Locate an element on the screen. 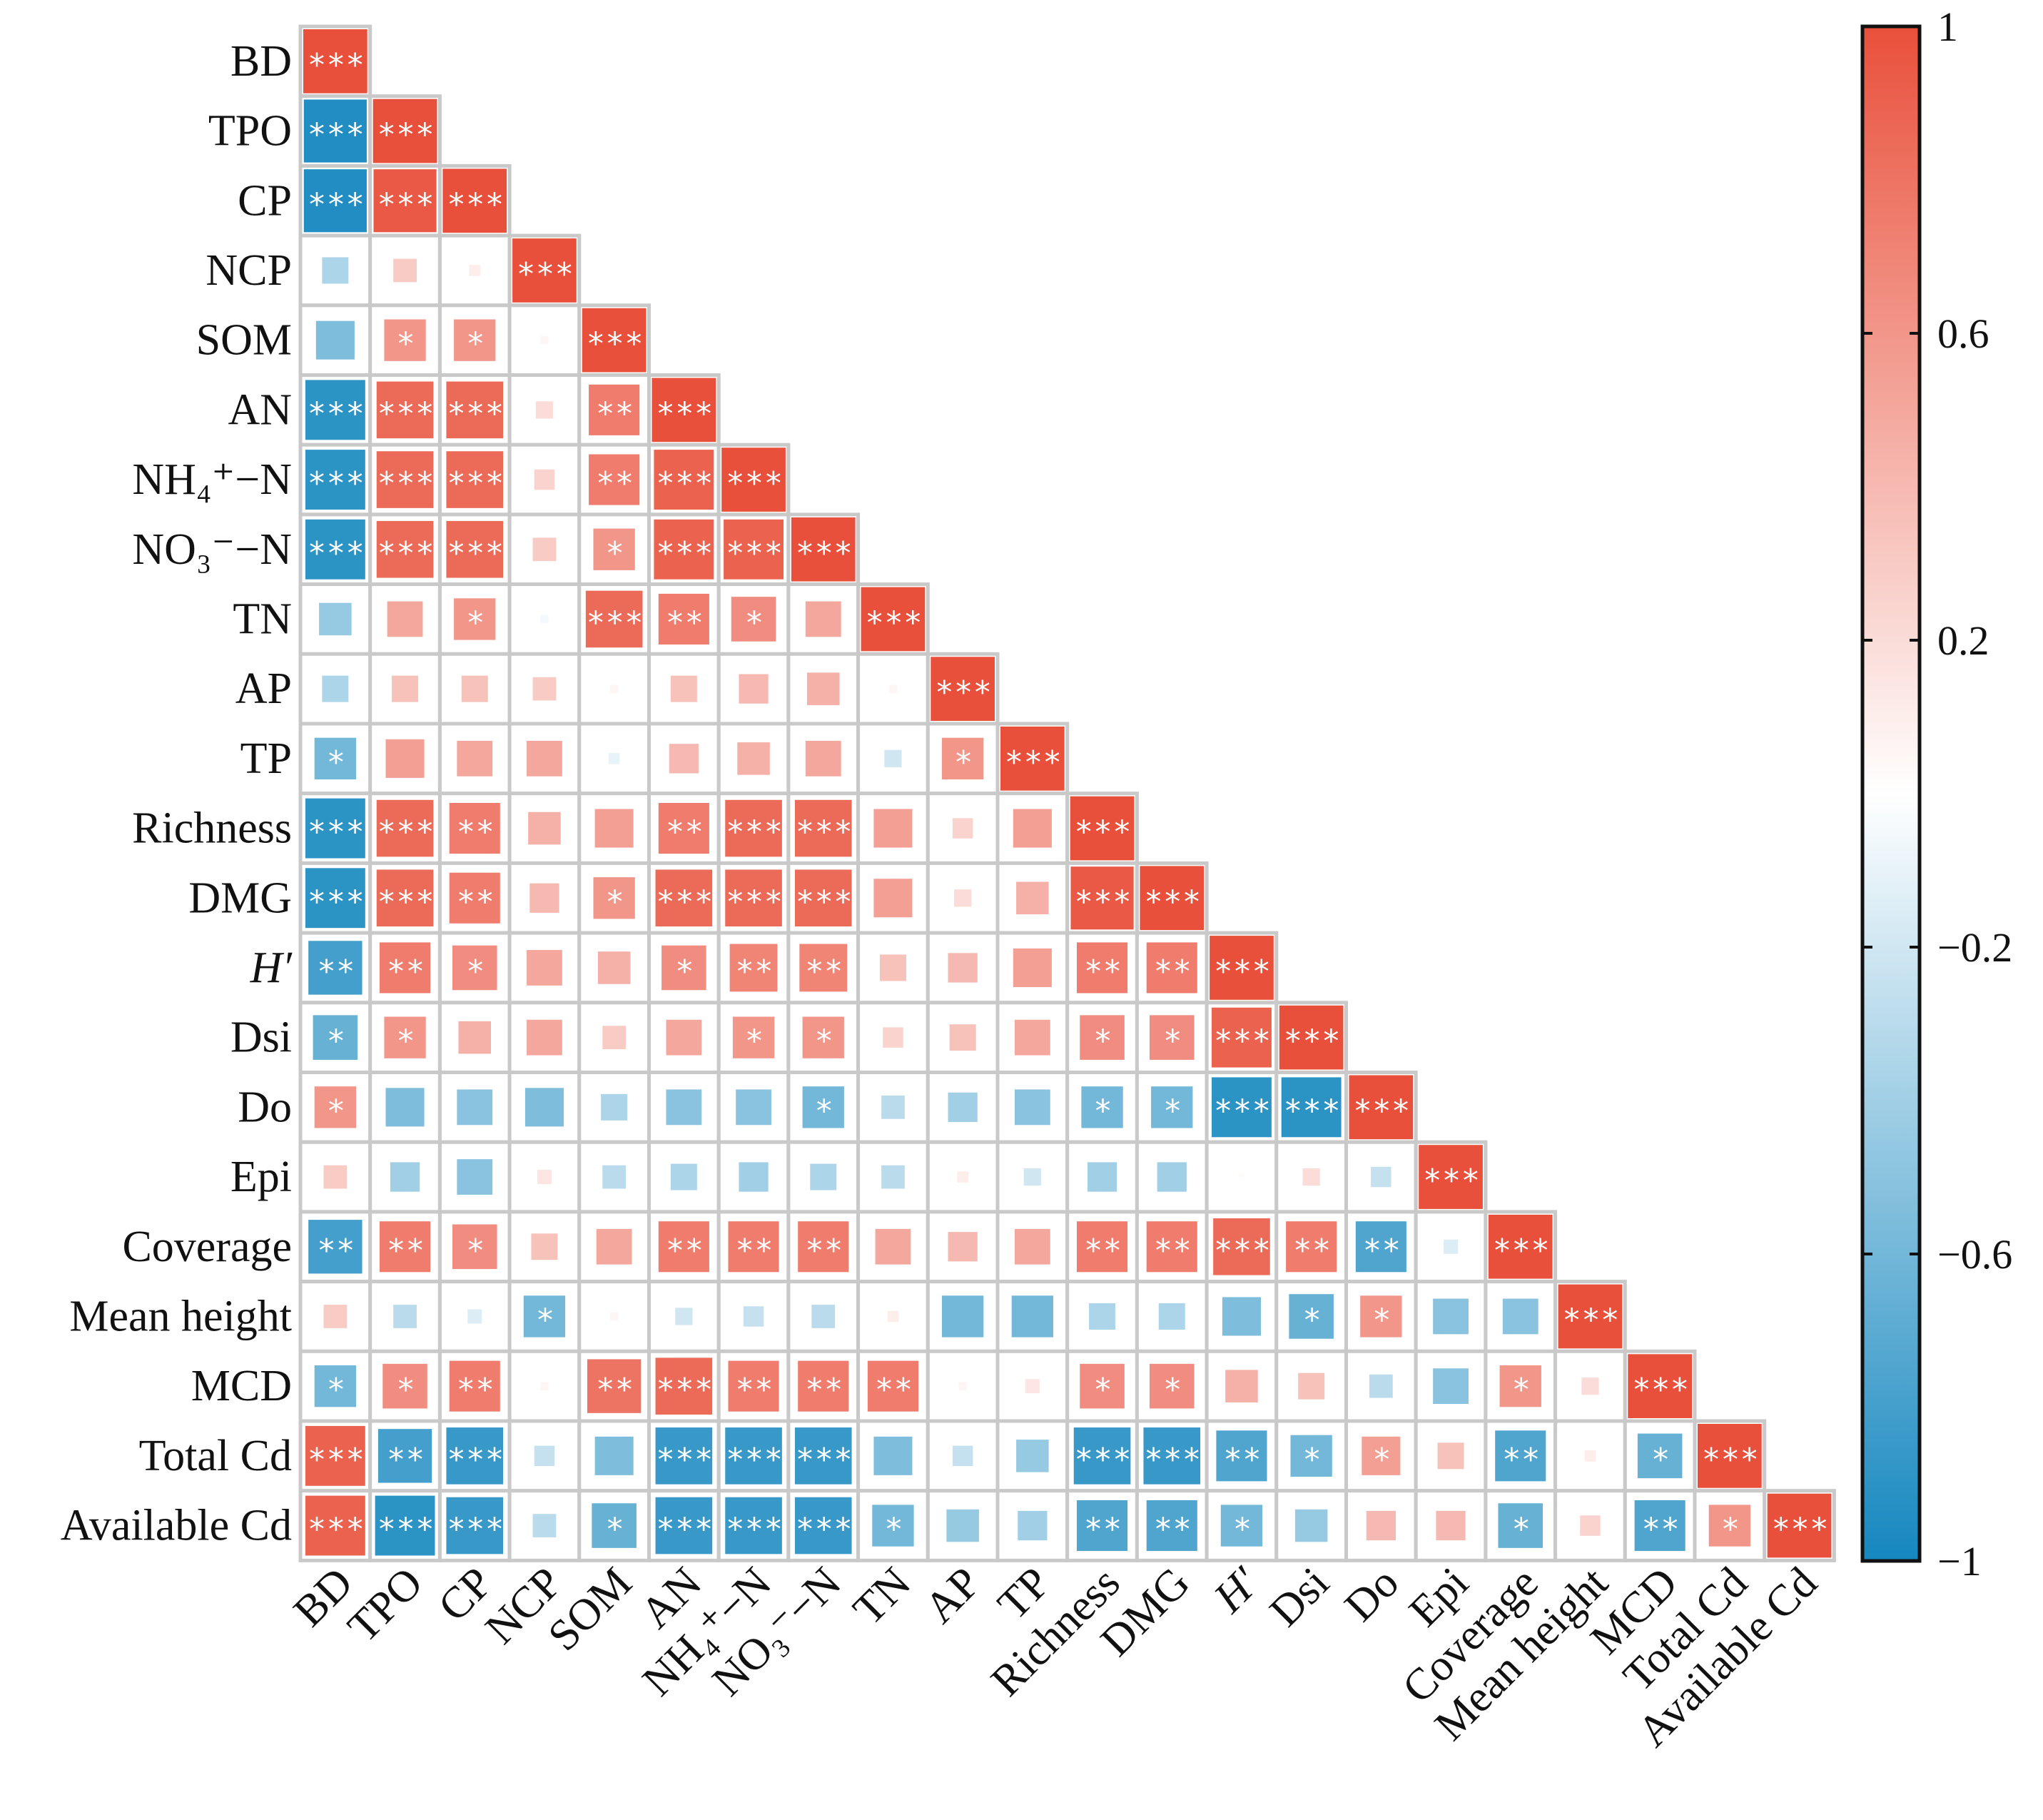  colorbar: 1 0.6 0.2 −0.2 −0.6 −1 is located at coordinates (1936, 794).